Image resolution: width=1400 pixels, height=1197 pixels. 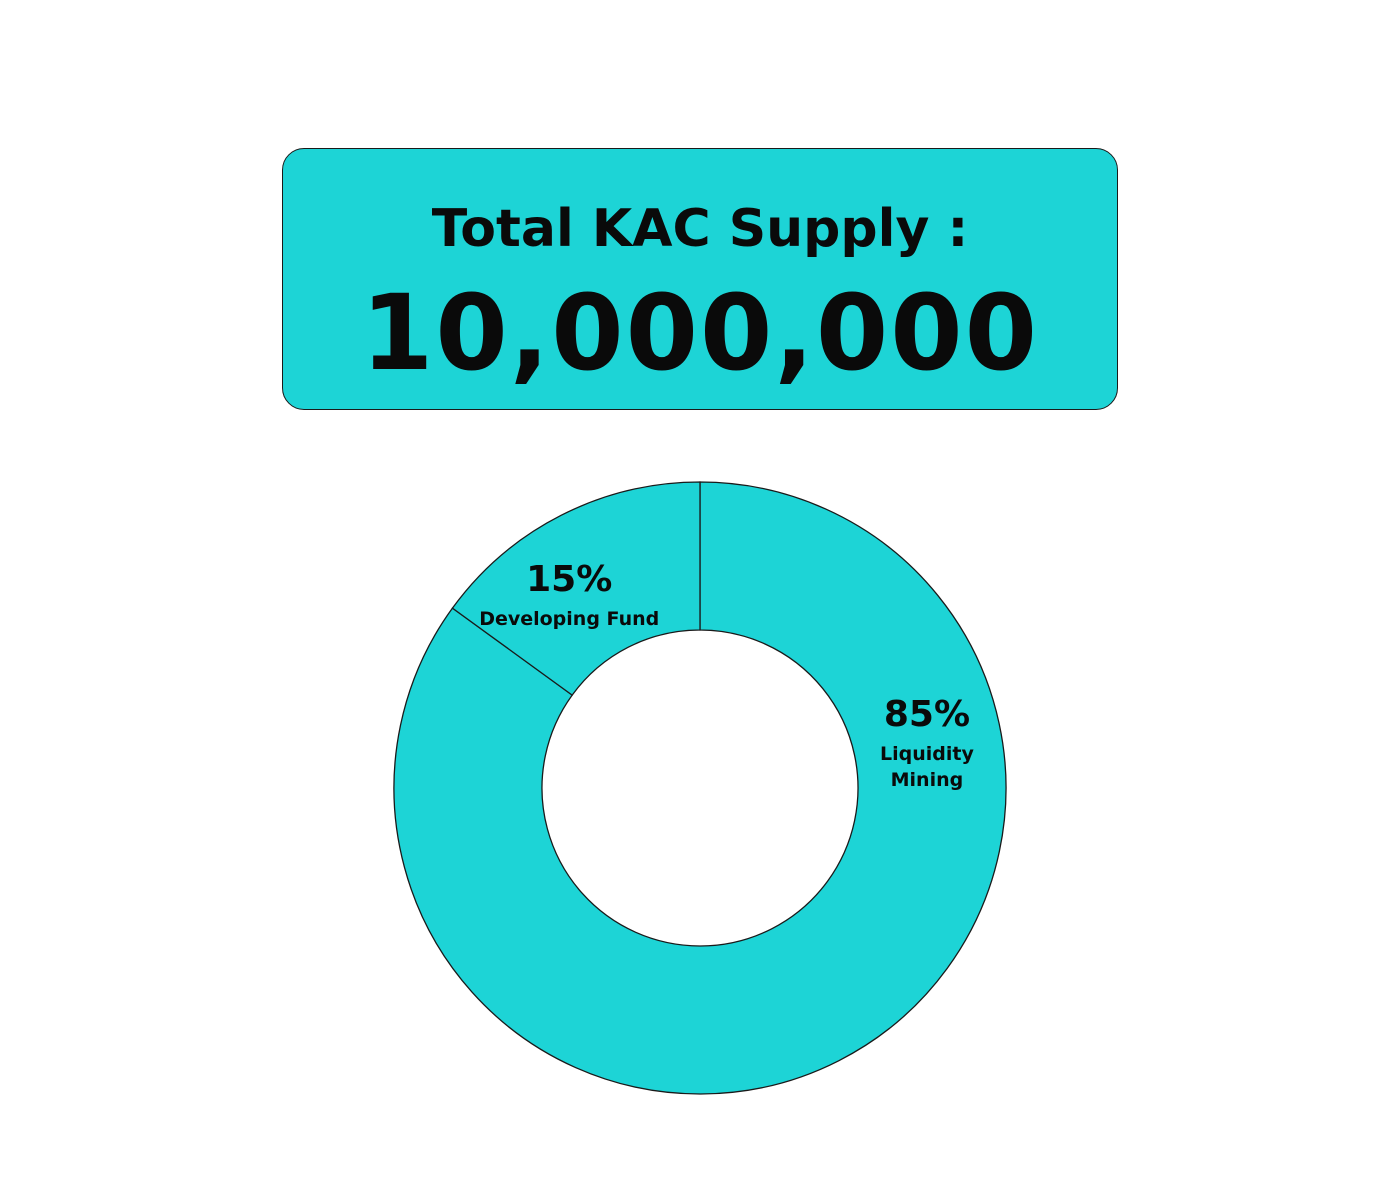 I want to click on slice-category-label: Mining, so click(x=927, y=780).